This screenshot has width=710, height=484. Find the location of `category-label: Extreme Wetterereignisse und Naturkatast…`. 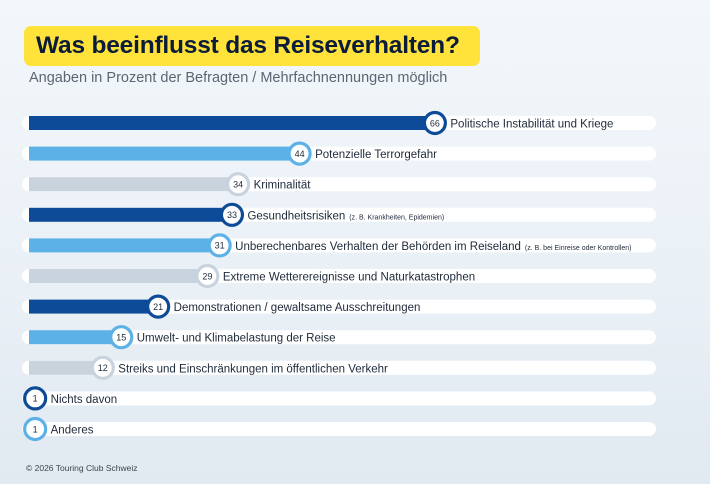

category-label: Extreme Wetterereignisse und Naturkatast… is located at coordinates (349, 278).